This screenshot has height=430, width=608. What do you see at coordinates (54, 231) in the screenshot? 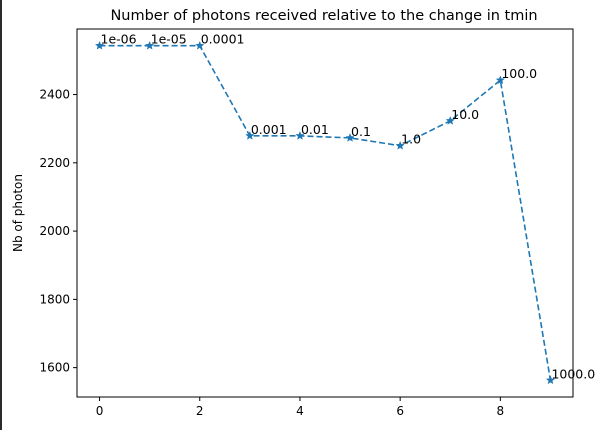
I see `y-tick-label: 2000` at bounding box center [54, 231].